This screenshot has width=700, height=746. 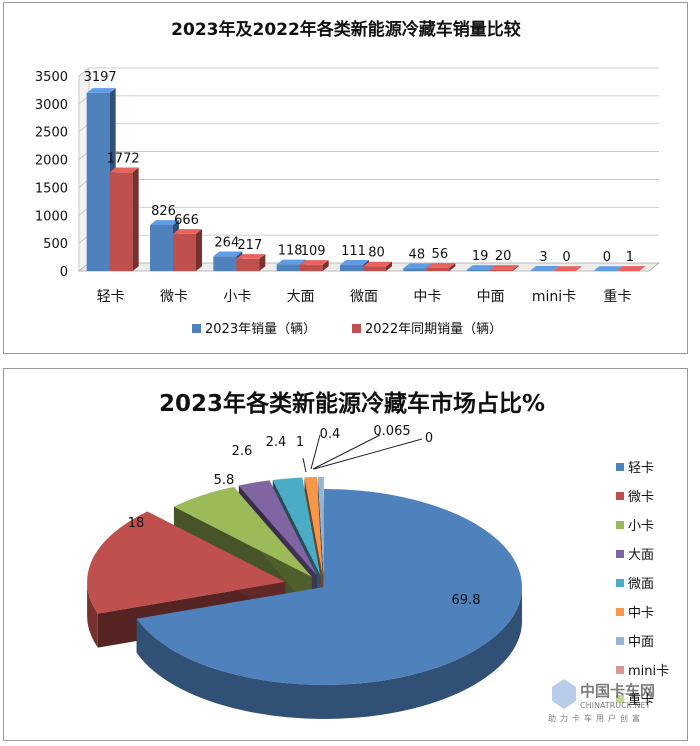 What do you see at coordinates (480, 256) in the screenshot?
I see `data-label: 19` at bounding box center [480, 256].